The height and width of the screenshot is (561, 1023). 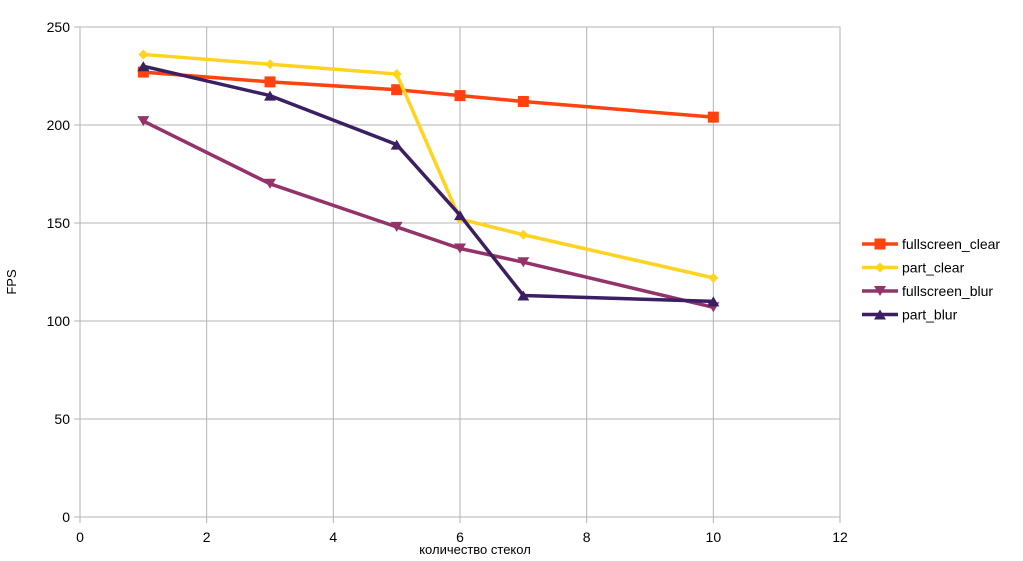 I want to click on legend-label: fullscreen_blur, so click(x=947, y=291).